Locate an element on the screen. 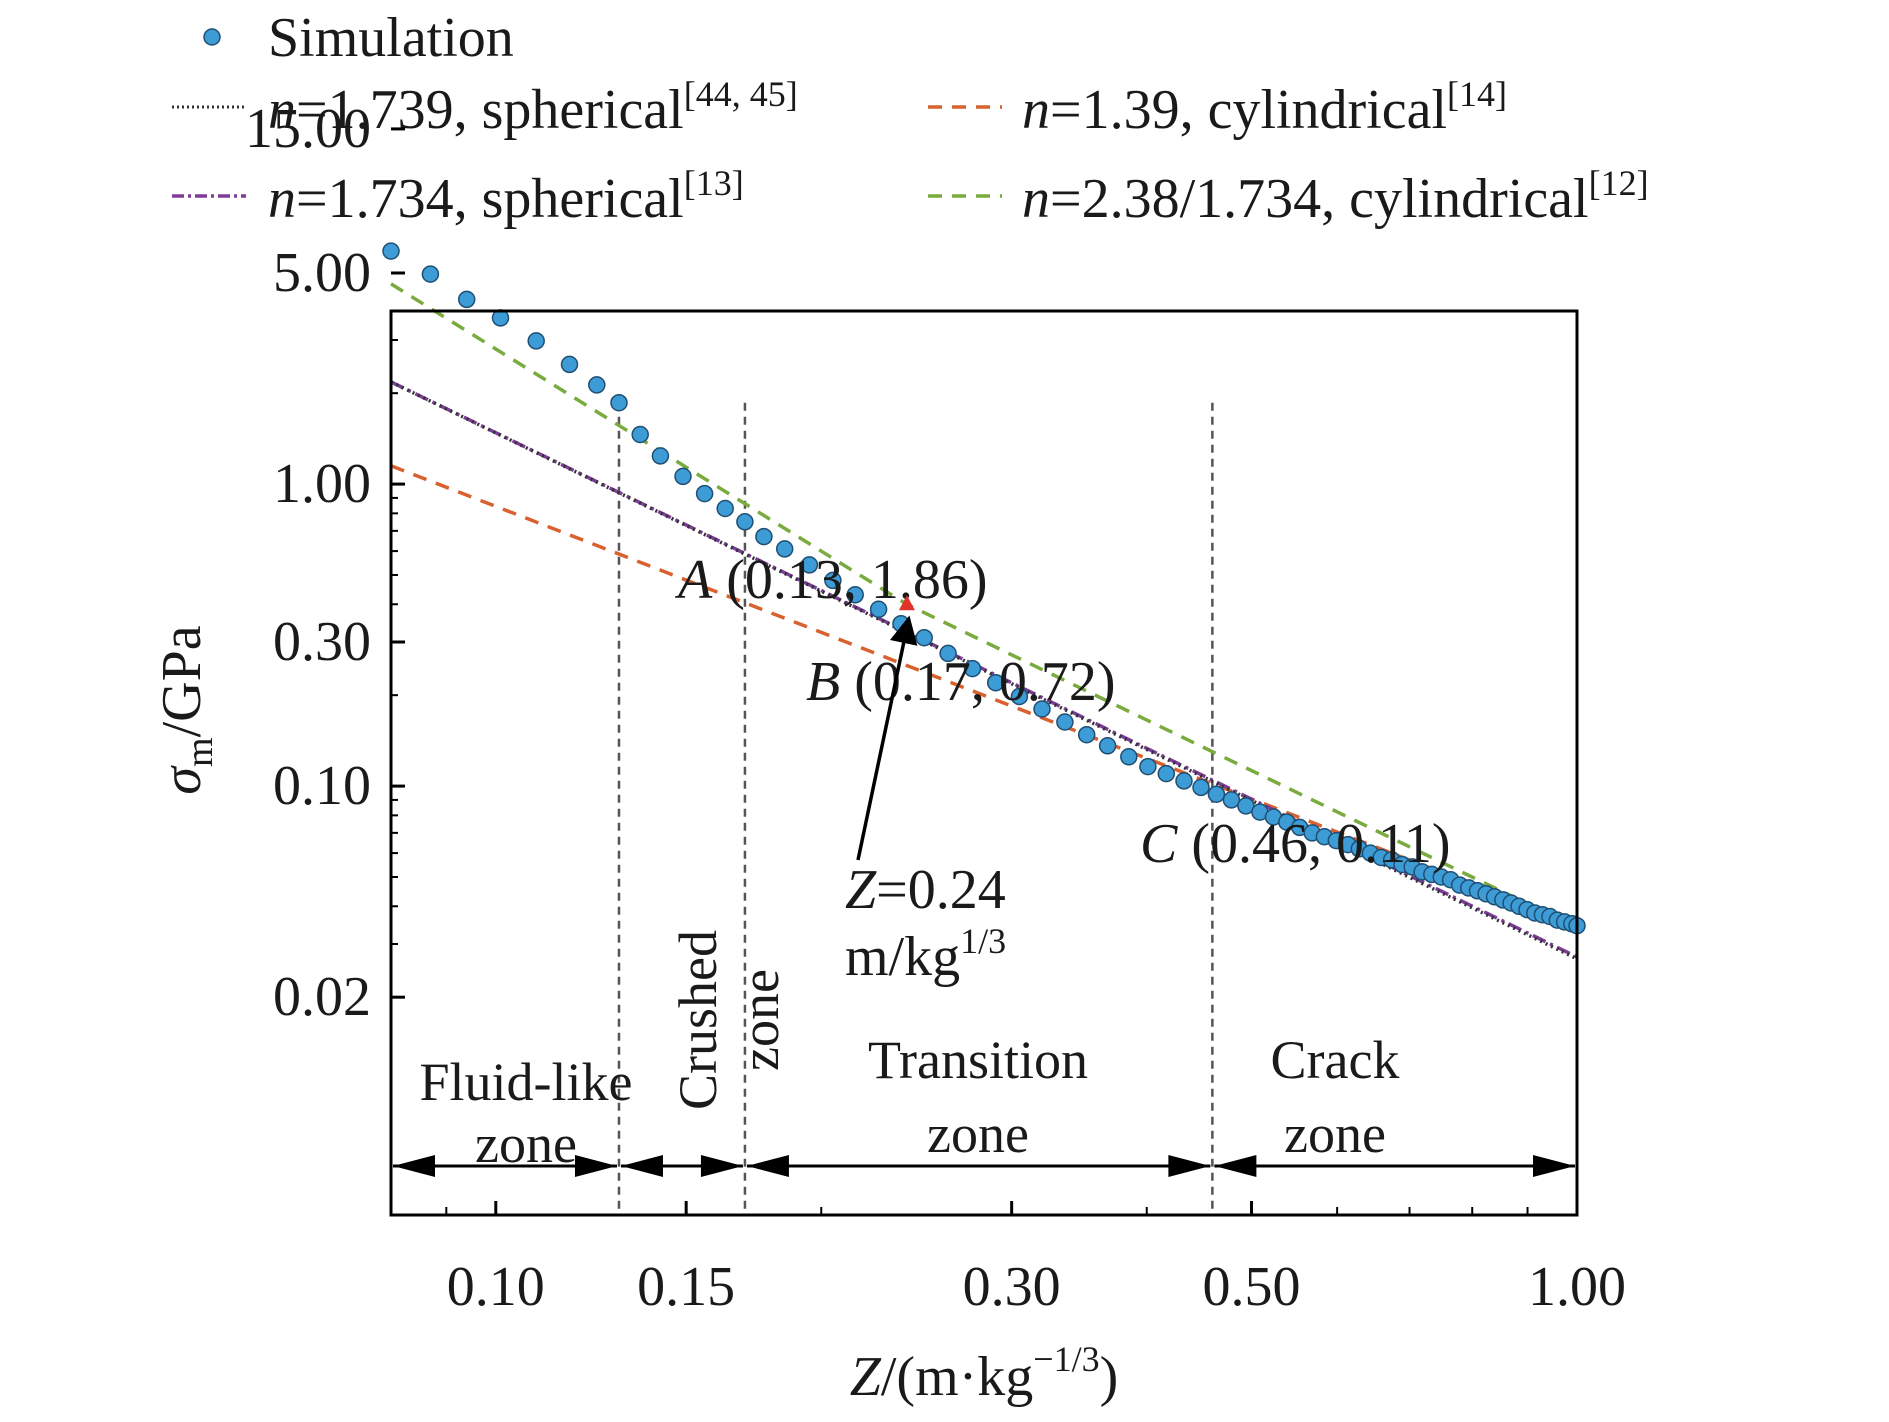  legend-item-cylindrical-139: n=1.39, cylindrical[14] is located at coordinates (1217, 107).